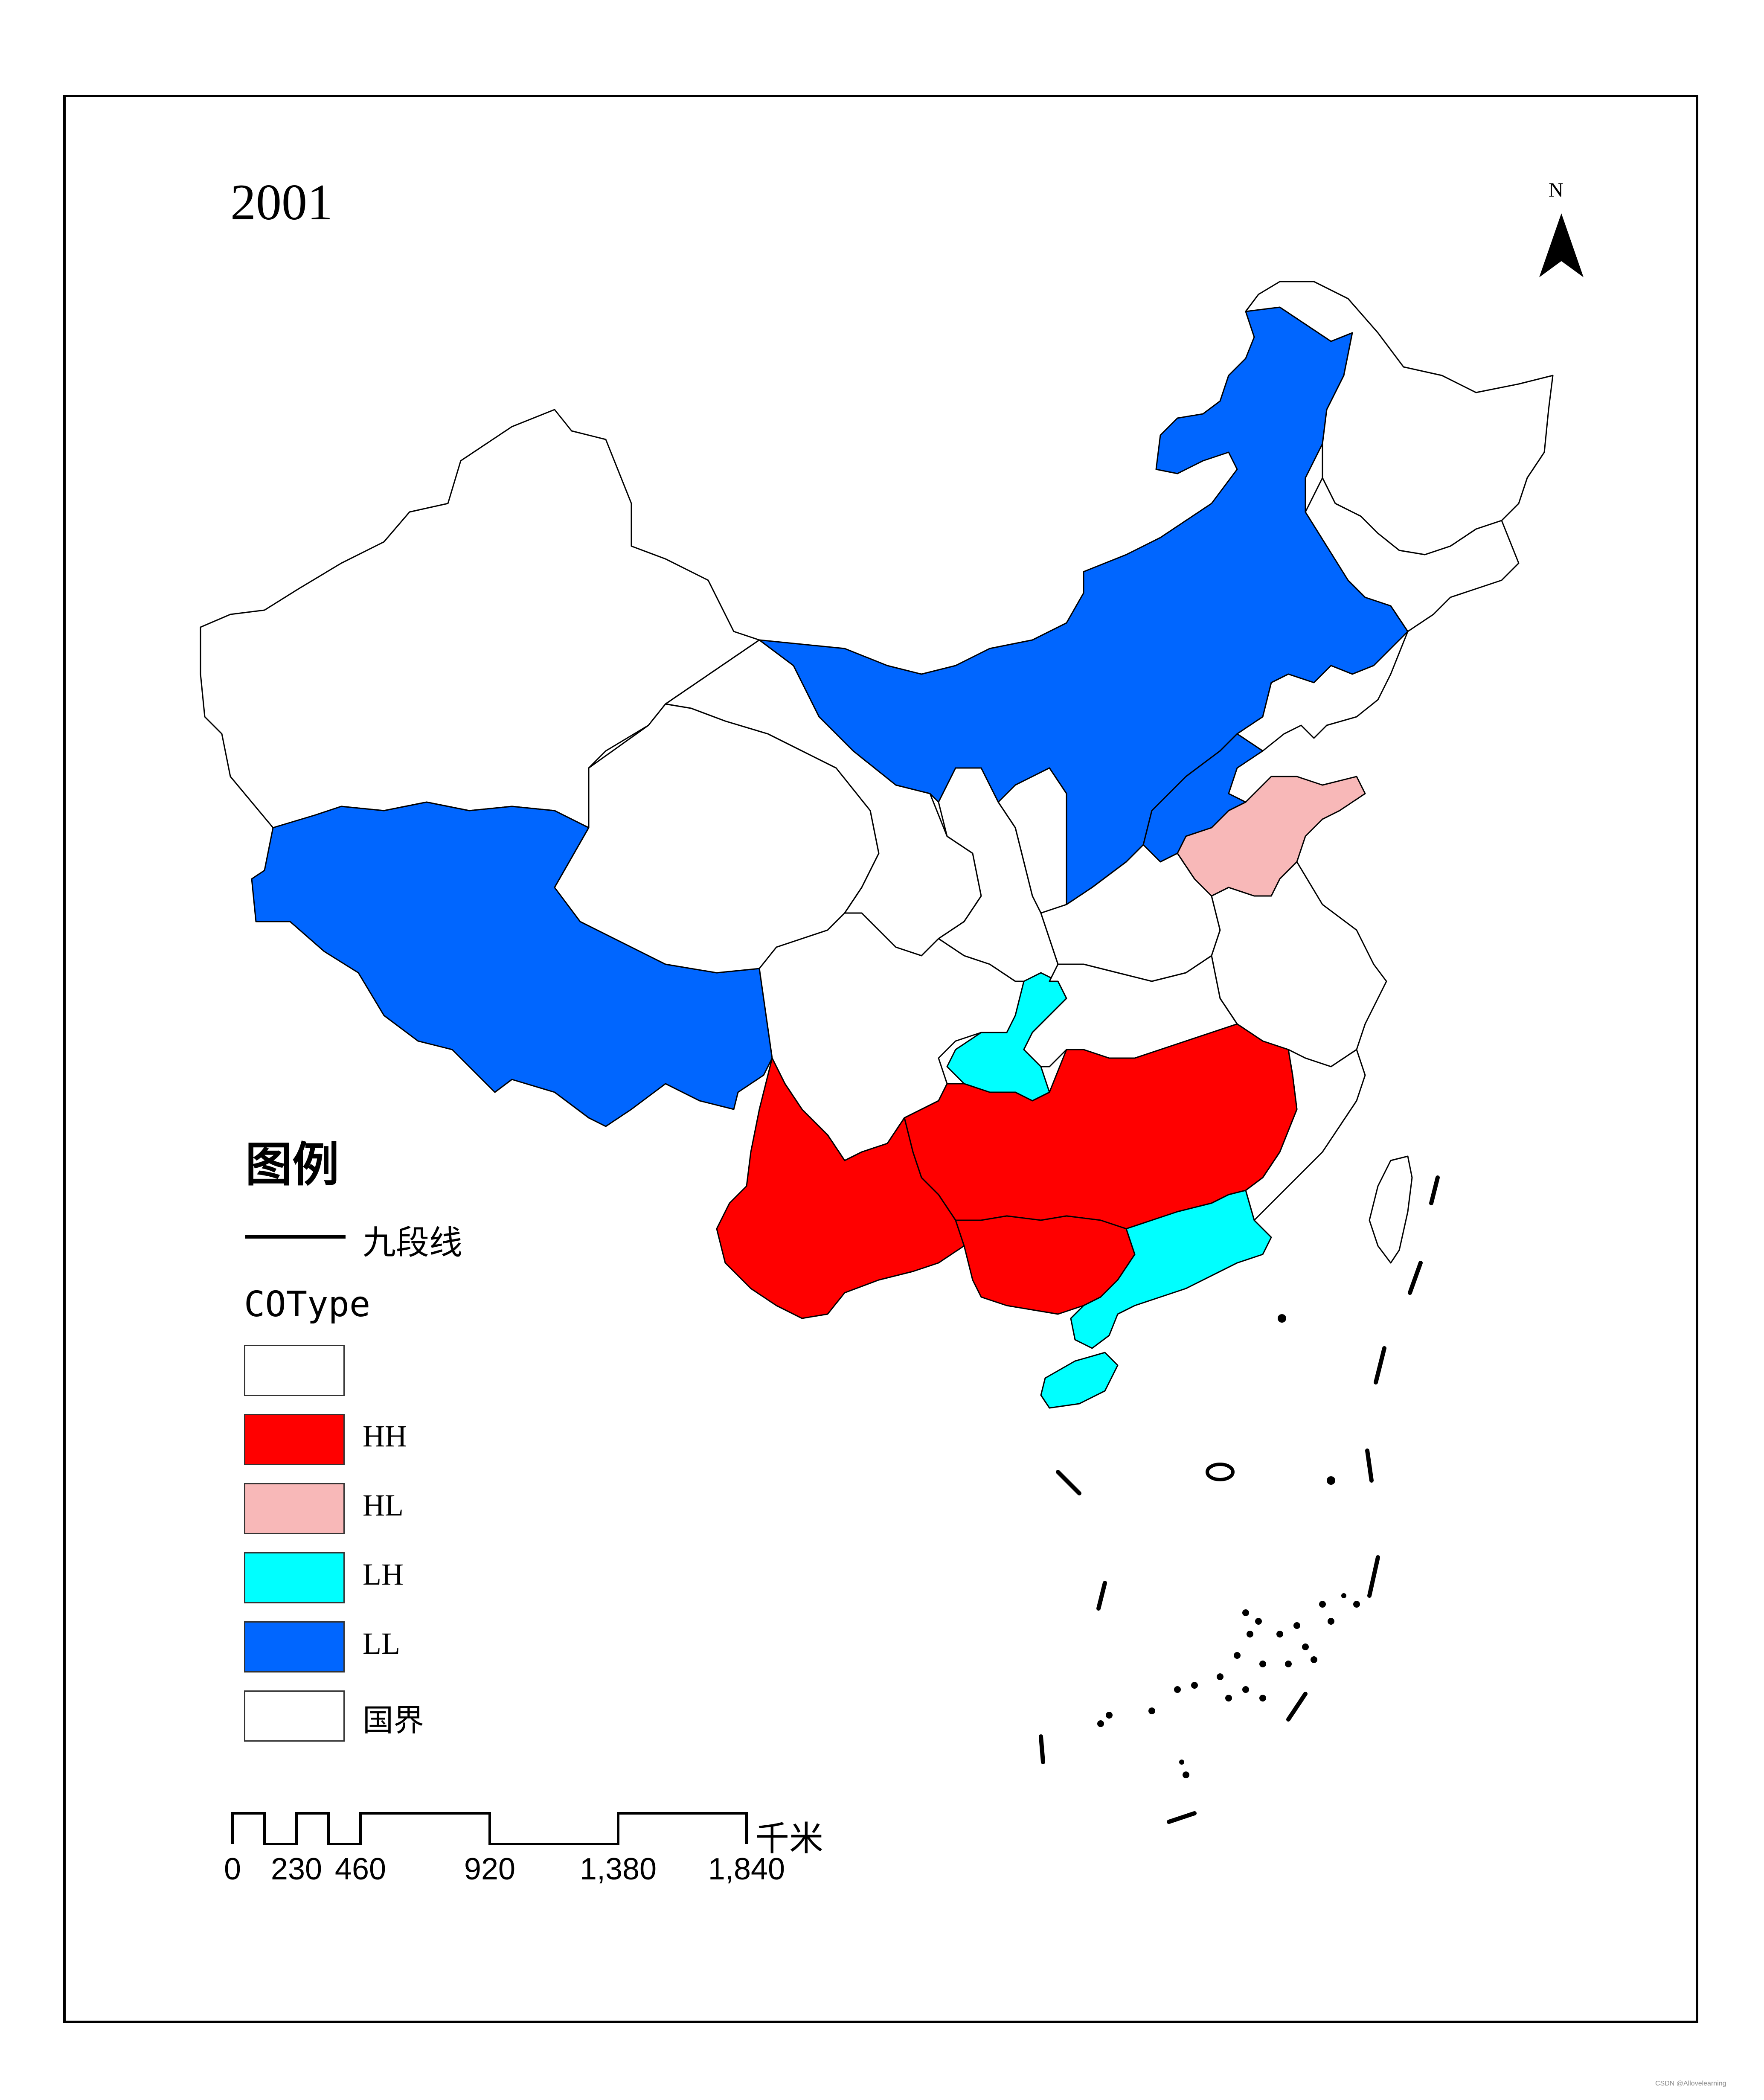  Describe the element at coordinates (512, 964) in the screenshot. I see `region-tibet` at that location.